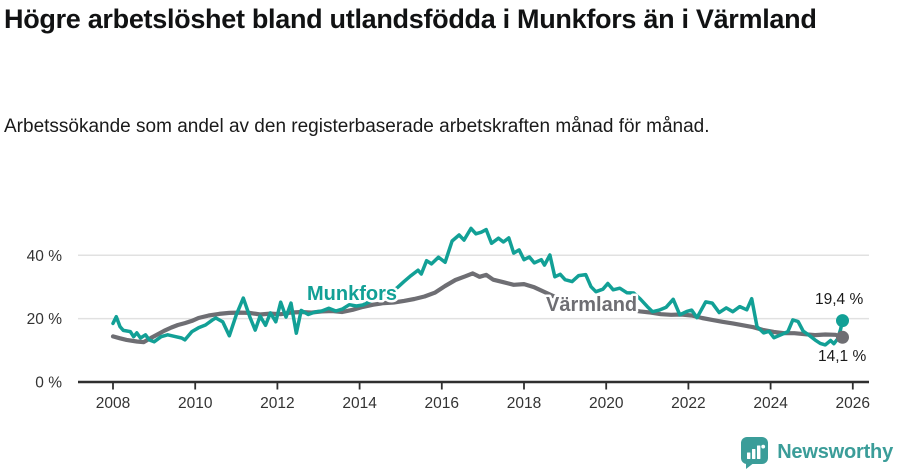 Image resolution: width=900 pixels, height=474 pixels. I want to click on x-axis-tick-label: 2022, so click(688, 403).